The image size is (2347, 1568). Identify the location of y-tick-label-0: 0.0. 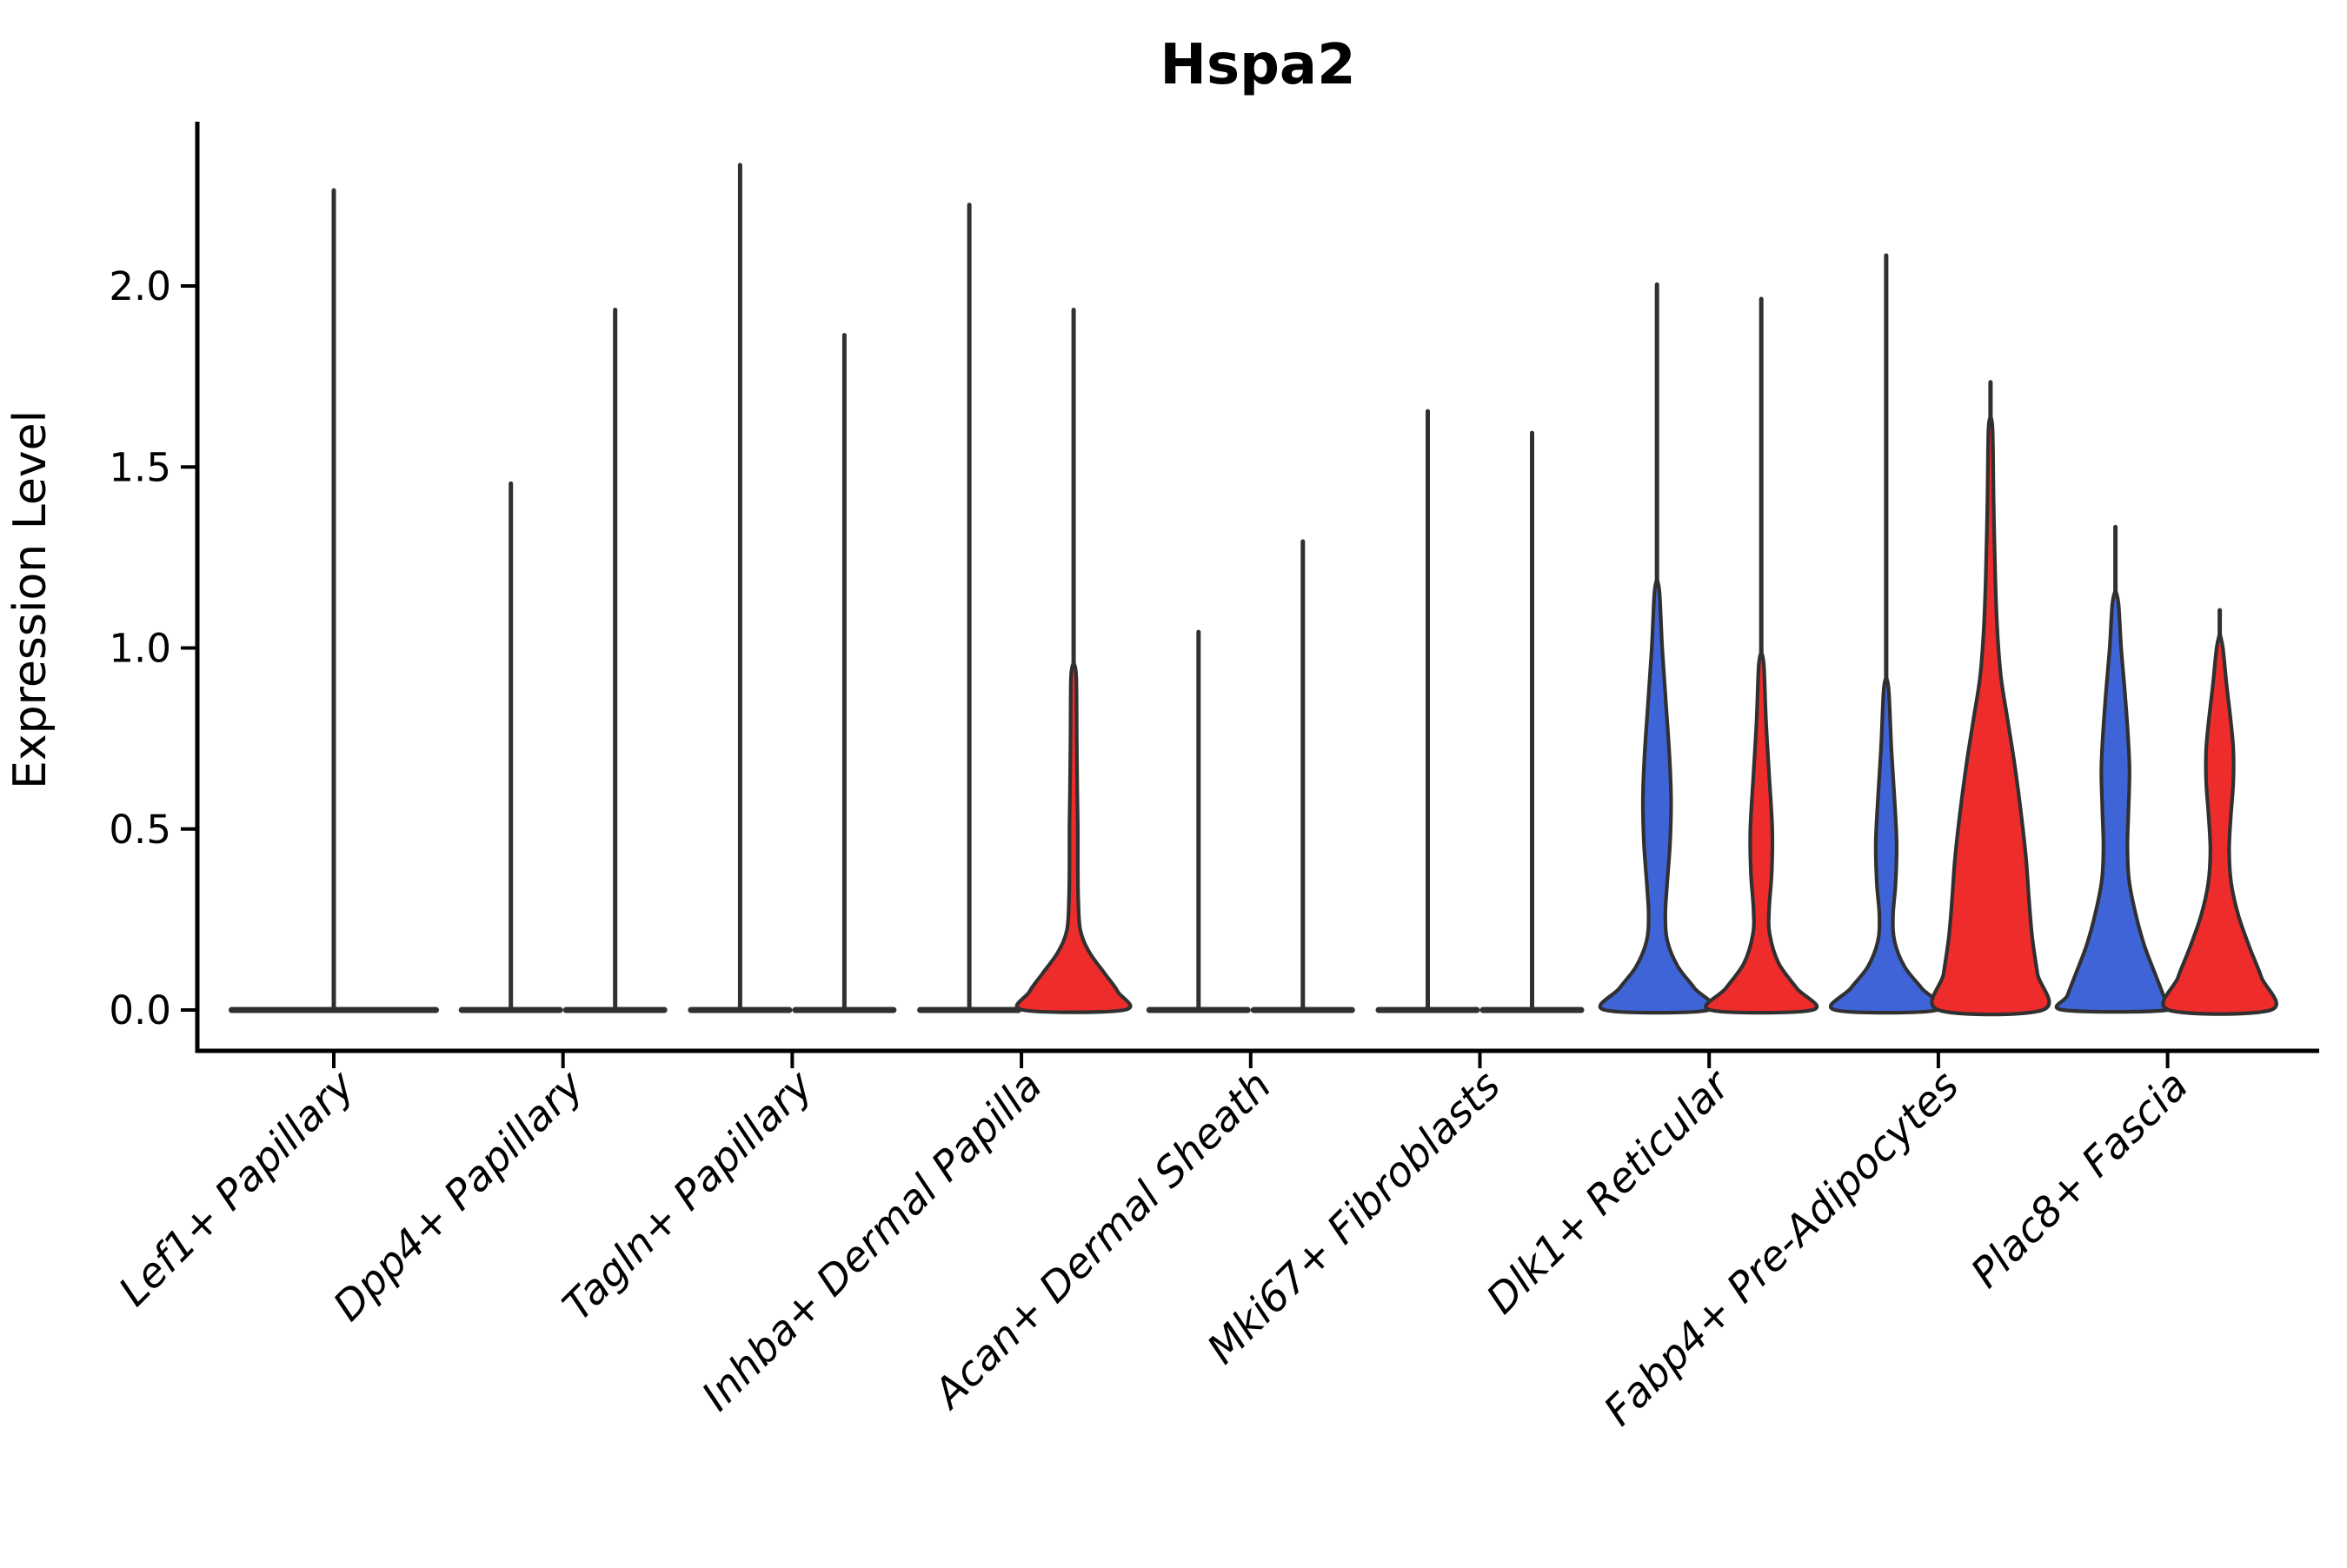
(140, 1010).